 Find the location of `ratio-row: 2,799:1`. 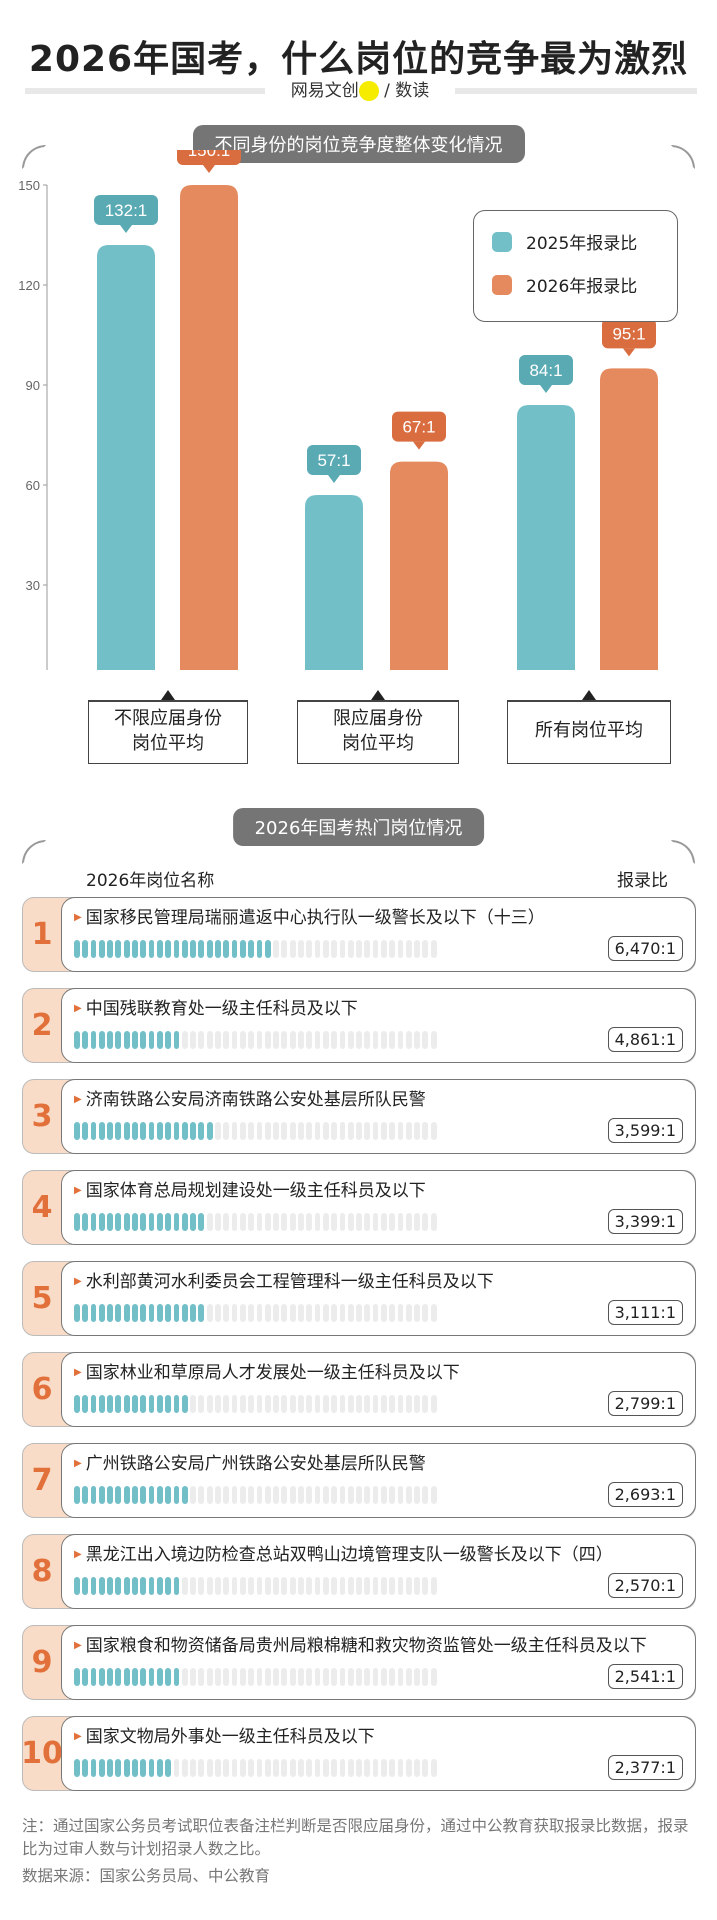

ratio-row: 2,799:1 is located at coordinates (378, 1403).